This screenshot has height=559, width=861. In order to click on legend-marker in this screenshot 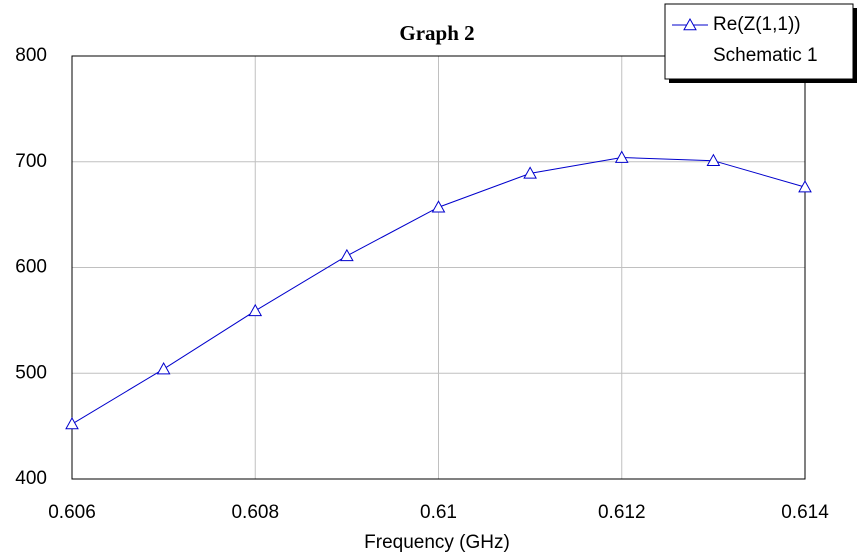, I will do `click(690, 24)`.